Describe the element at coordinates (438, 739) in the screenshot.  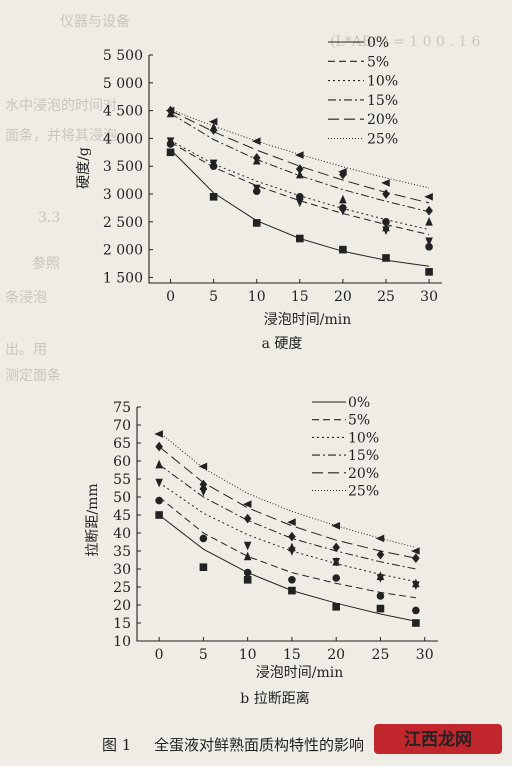
I see `watermark-logo: 江西龙网` at that location.